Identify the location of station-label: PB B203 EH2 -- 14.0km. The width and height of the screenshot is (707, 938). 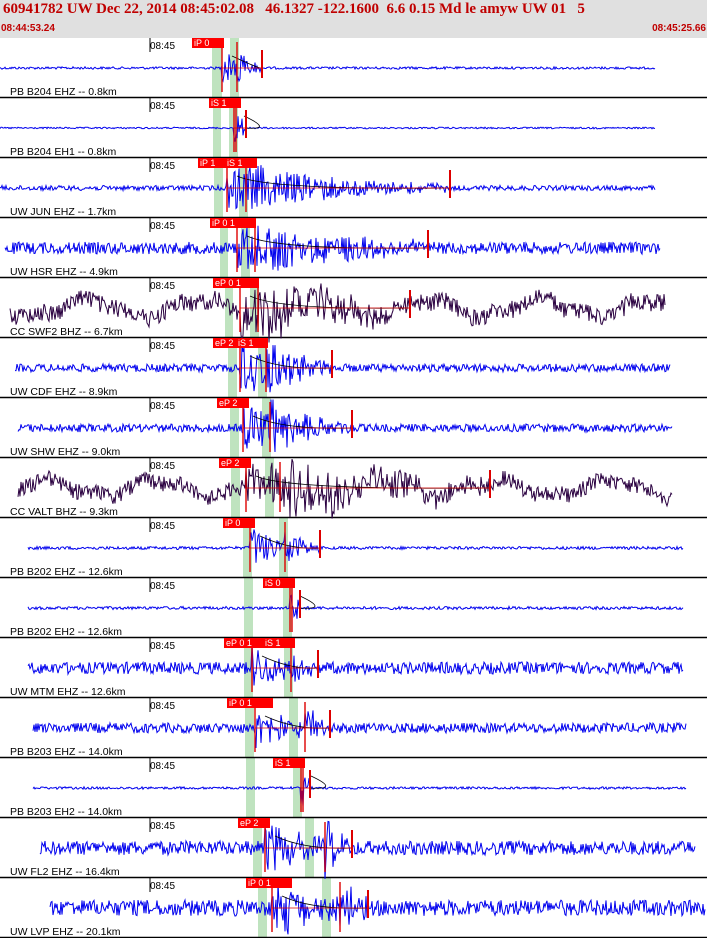
(66, 812).